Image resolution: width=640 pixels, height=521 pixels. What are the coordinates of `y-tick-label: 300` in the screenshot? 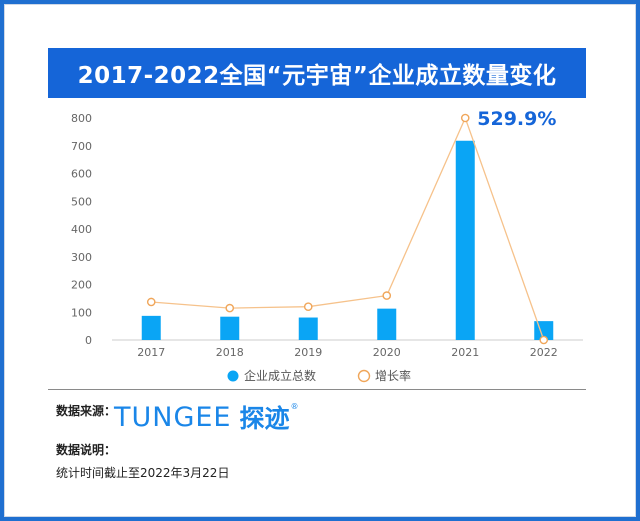 It's located at (81, 257).